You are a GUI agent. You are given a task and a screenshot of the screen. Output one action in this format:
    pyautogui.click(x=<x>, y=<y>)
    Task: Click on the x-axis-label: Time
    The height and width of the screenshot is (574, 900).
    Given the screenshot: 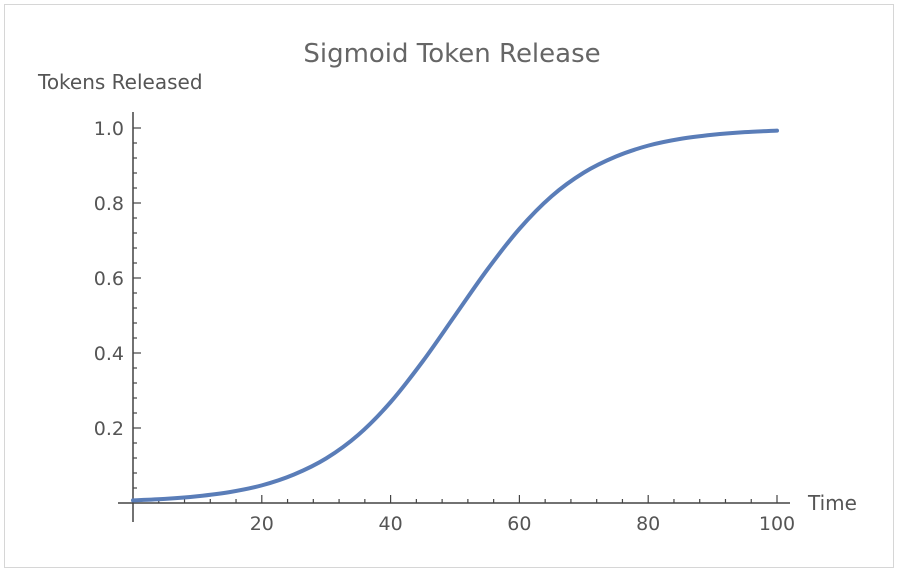 What is the action you would take?
    pyautogui.click(x=832, y=503)
    